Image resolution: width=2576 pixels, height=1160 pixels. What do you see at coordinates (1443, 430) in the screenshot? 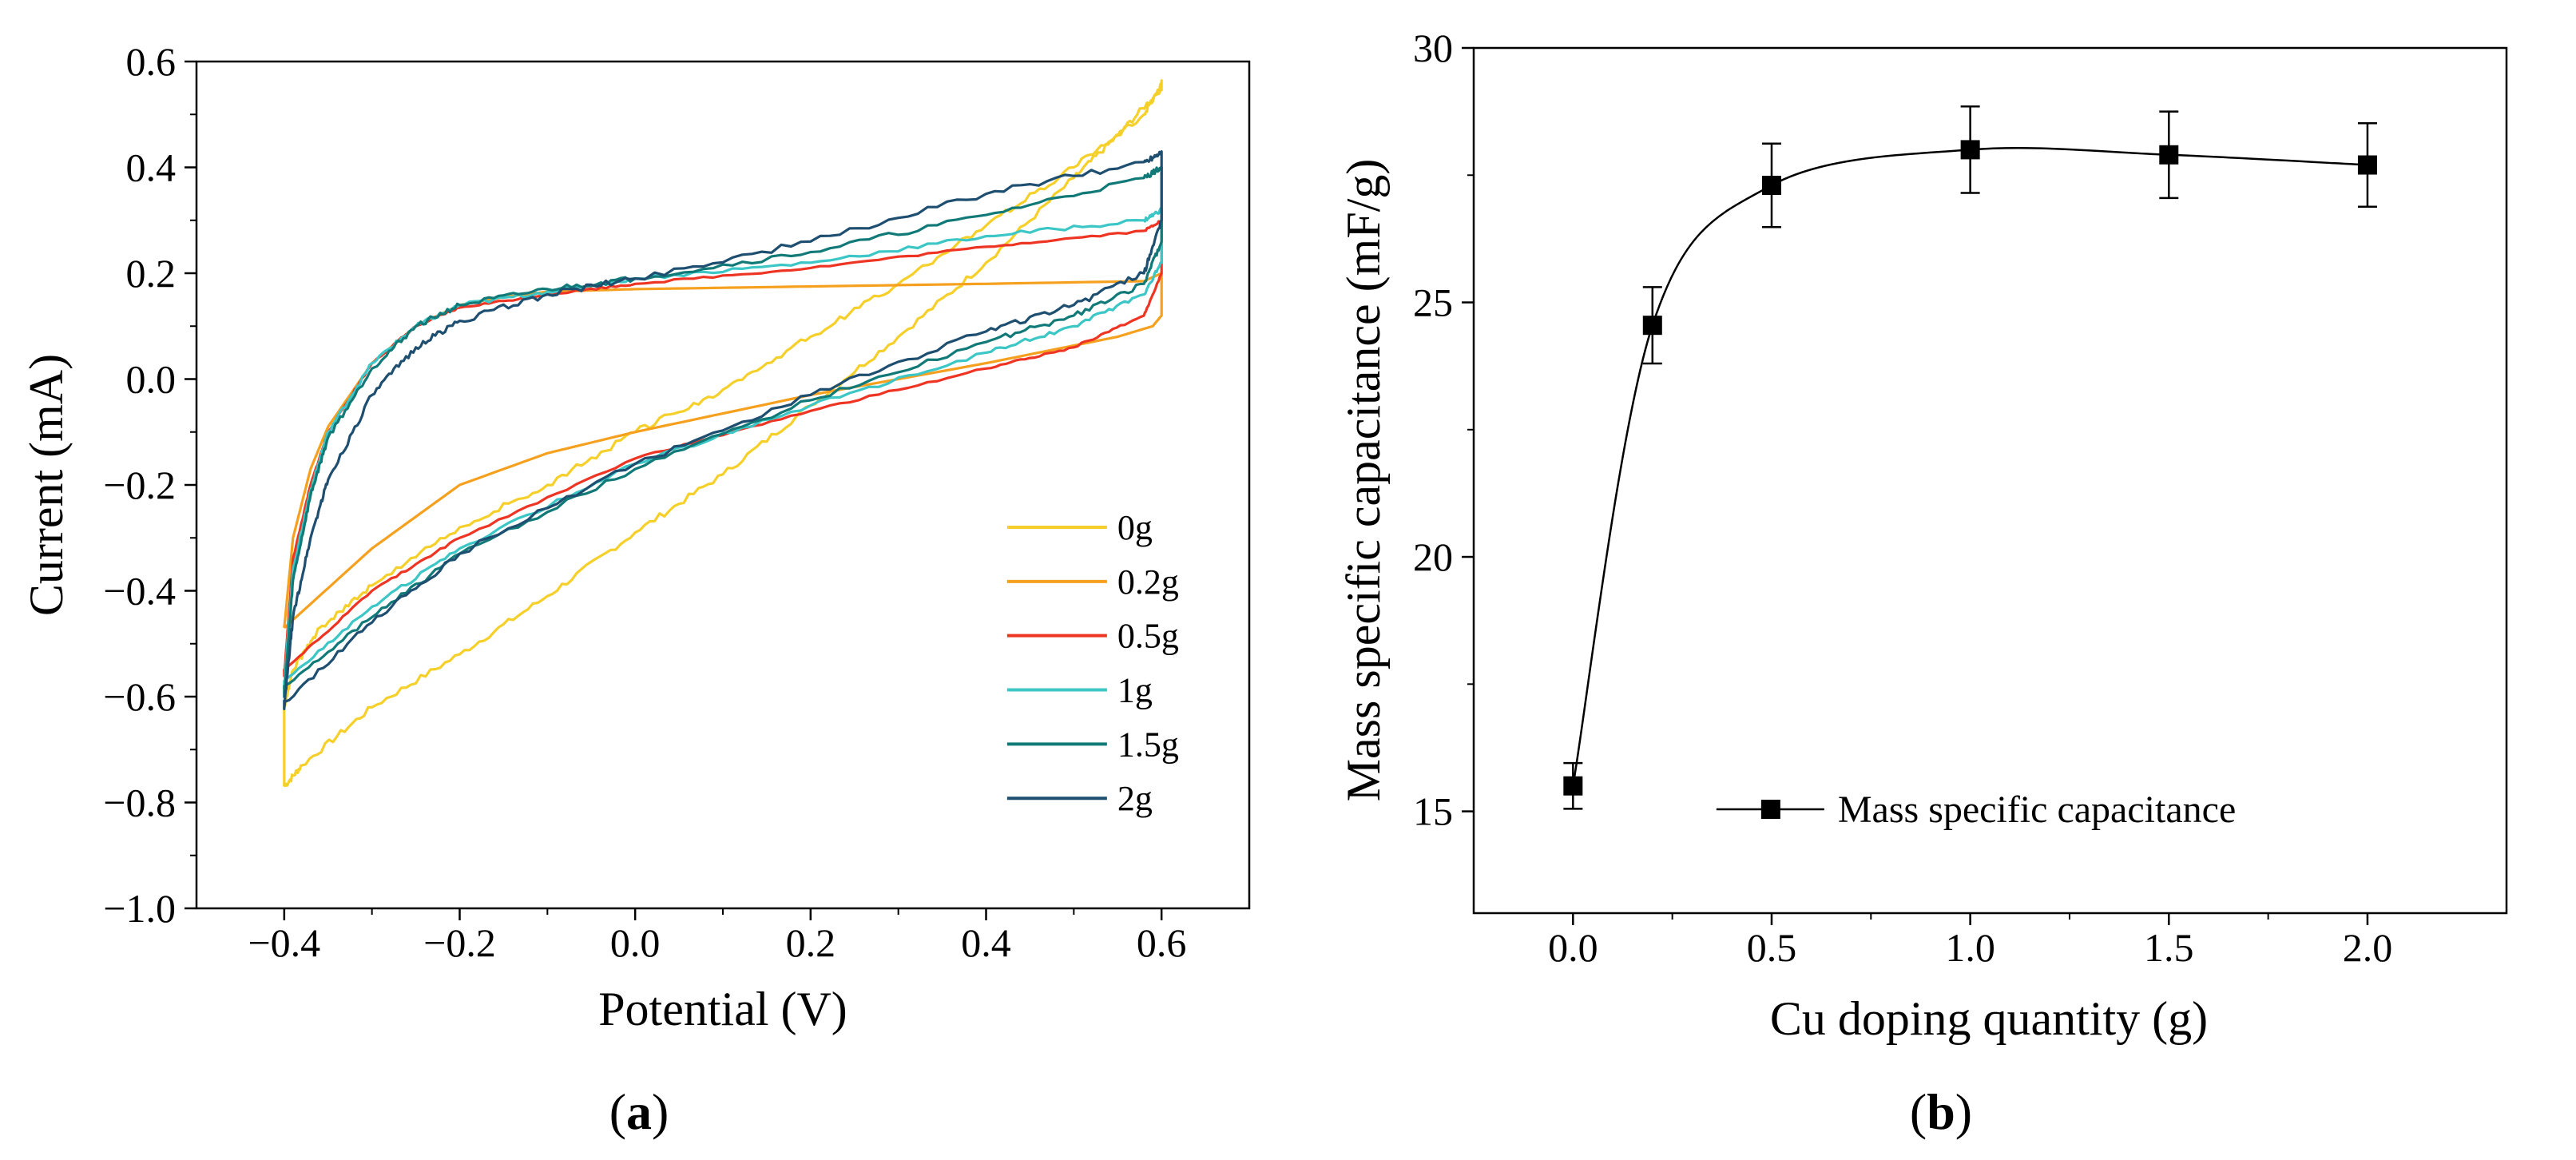
I see `capacitance-y-axis: 15 20 25 30` at bounding box center [1443, 430].